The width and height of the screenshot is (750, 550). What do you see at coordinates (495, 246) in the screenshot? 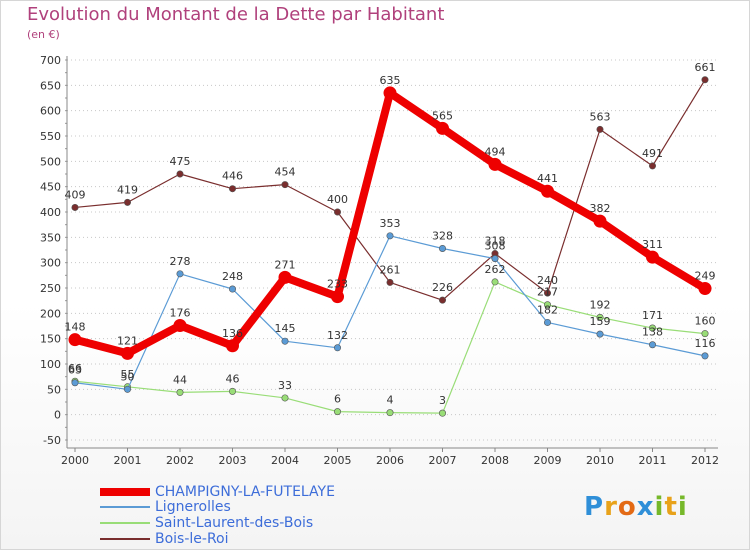
I see `data-label: 308` at bounding box center [495, 246].